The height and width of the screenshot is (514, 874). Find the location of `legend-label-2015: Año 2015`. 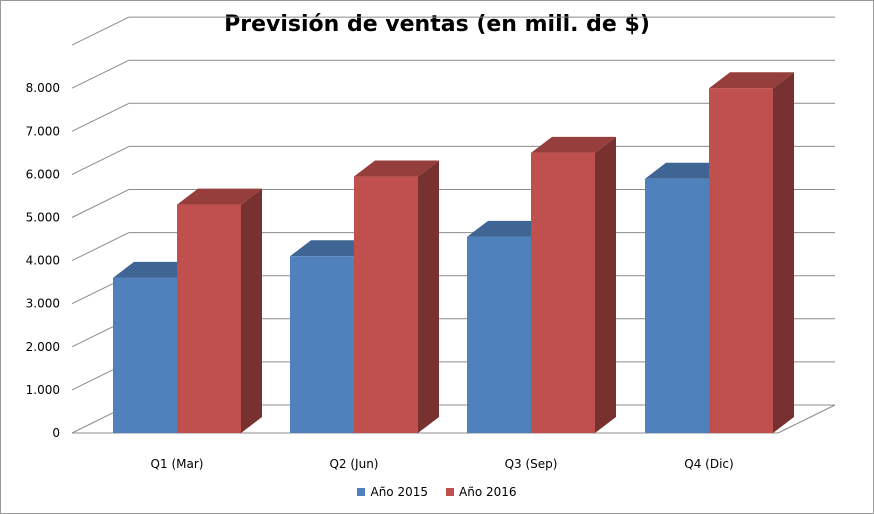

legend-label-2015: Año 2015 is located at coordinates (399, 492).